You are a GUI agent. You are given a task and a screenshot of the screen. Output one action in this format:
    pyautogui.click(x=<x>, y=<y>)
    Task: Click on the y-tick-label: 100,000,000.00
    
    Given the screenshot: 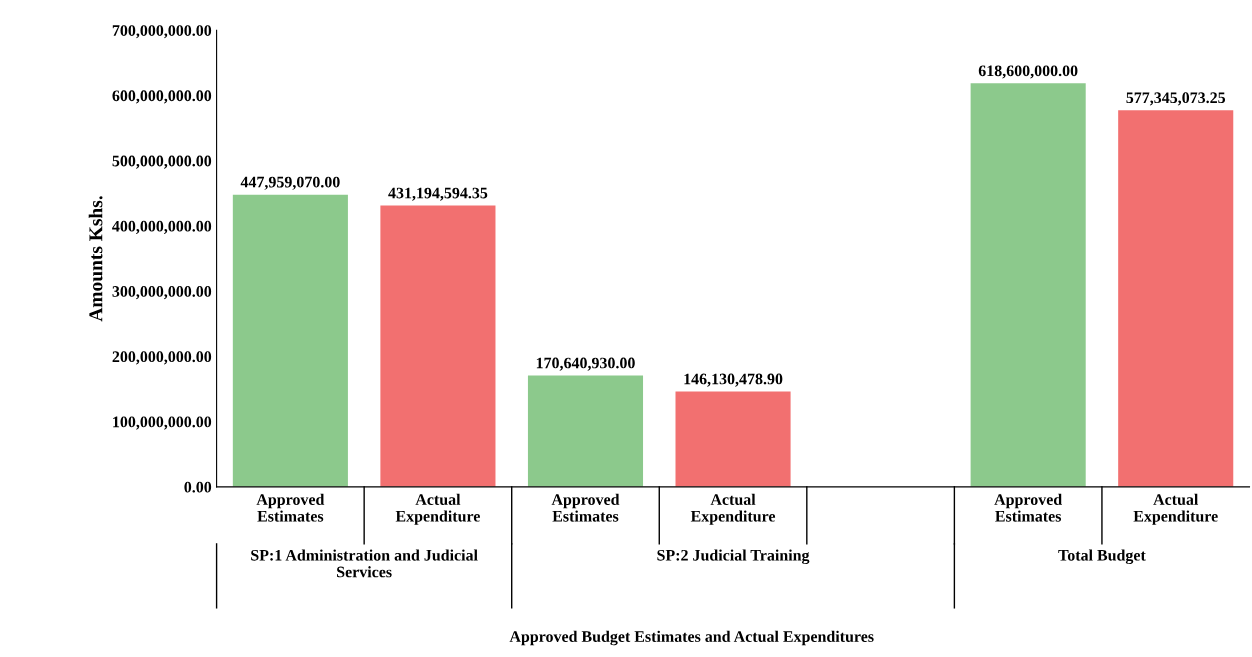 What is the action you would take?
    pyautogui.click(x=162, y=423)
    